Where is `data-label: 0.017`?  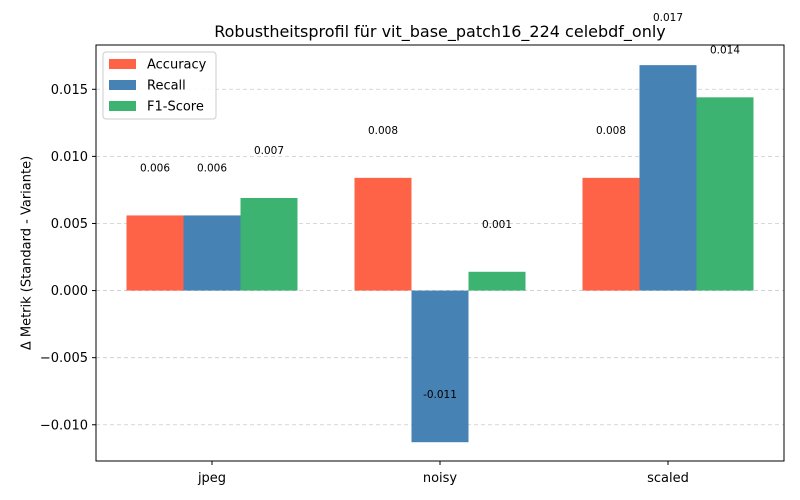 data-label: 0.017 is located at coordinates (668, 18).